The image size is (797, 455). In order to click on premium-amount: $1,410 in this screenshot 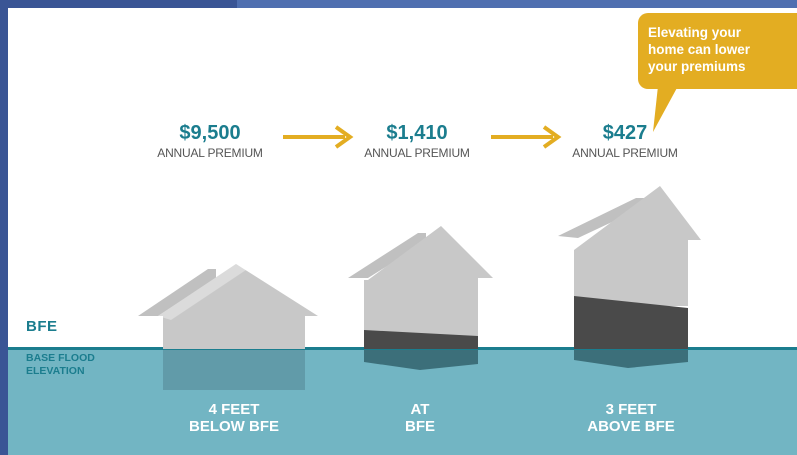, I will do `click(417, 133)`.